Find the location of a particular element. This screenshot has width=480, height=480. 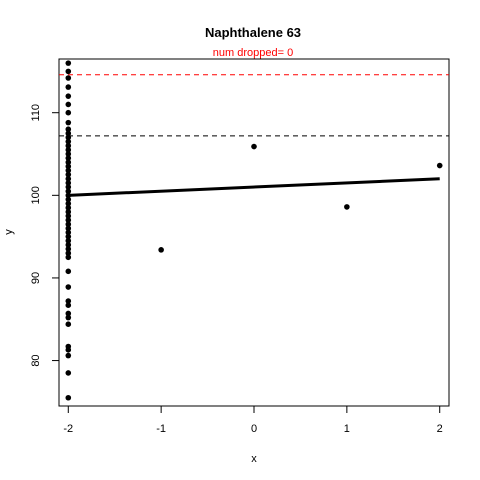

x-tick-label: 2 is located at coordinates (440, 429).